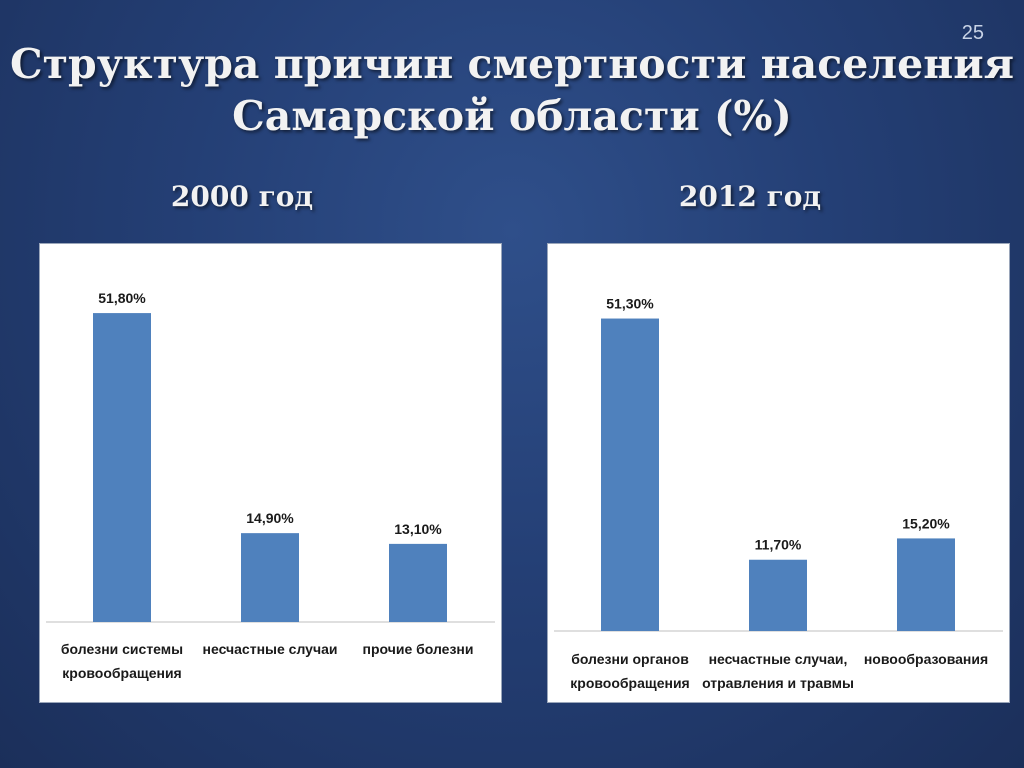 The image size is (1024, 768). What do you see at coordinates (750, 196) in the screenshot?
I see `chart-2012-title: 2012 год` at bounding box center [750, 196].